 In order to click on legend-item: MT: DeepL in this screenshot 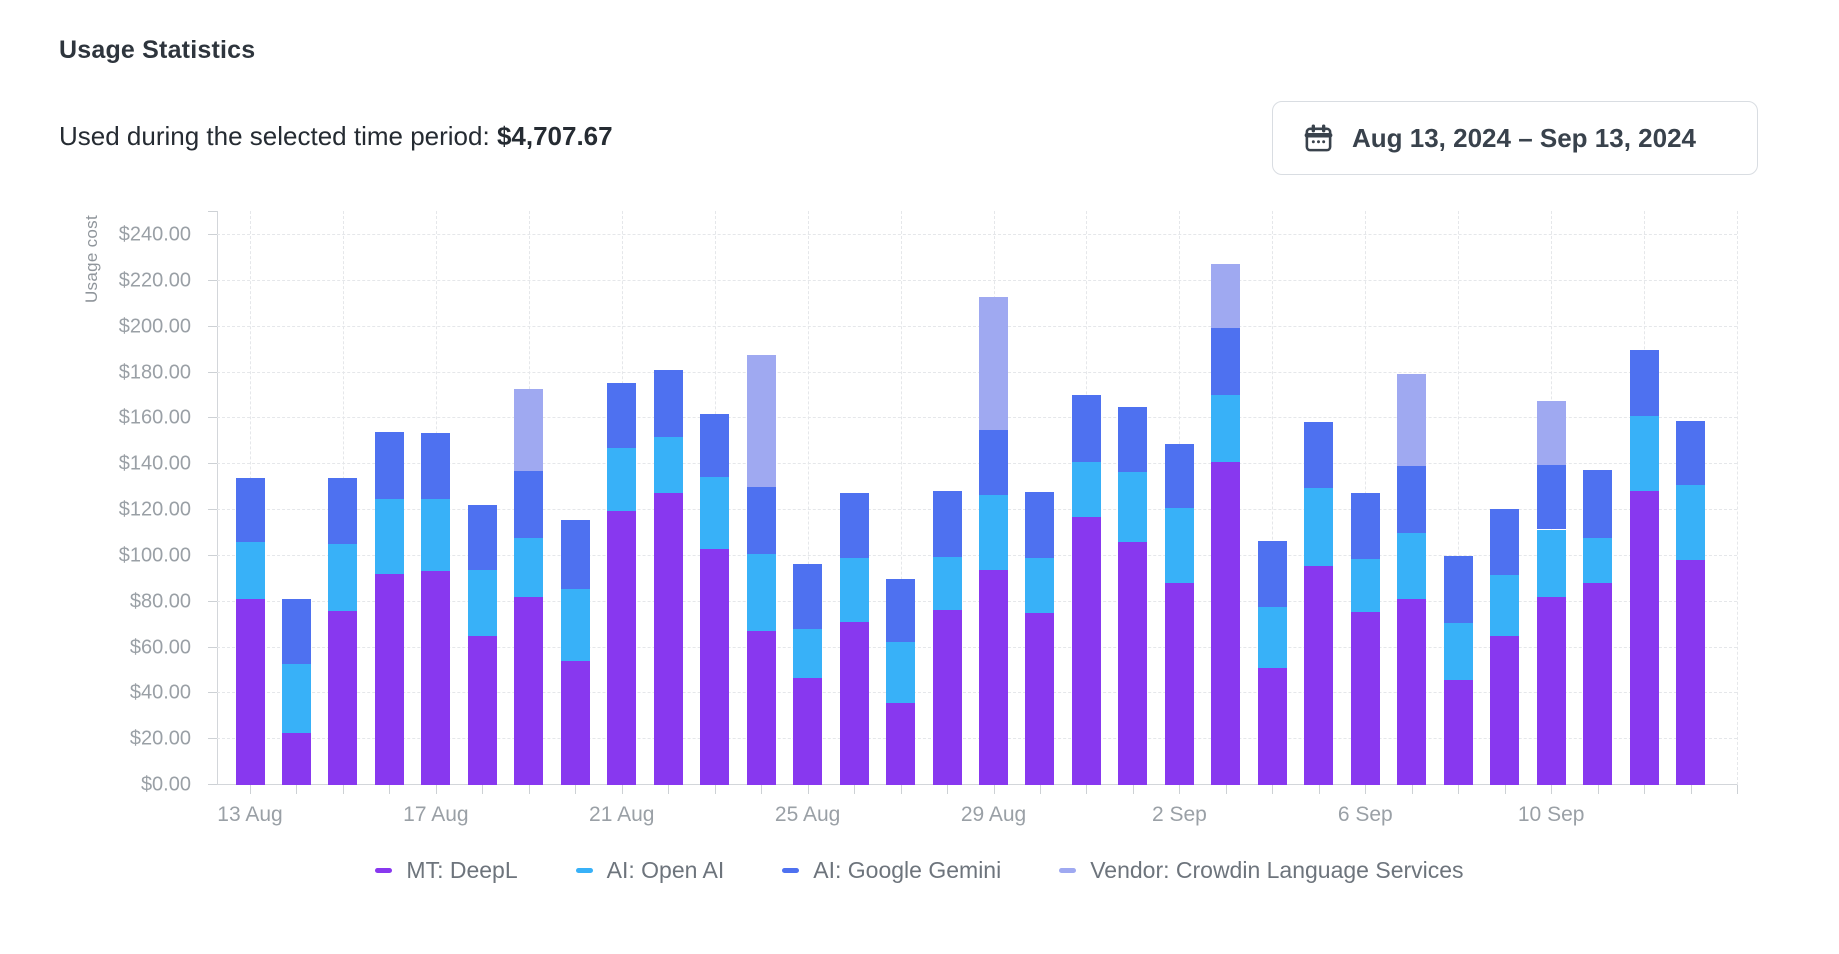, I will do `click(446, 870)`.